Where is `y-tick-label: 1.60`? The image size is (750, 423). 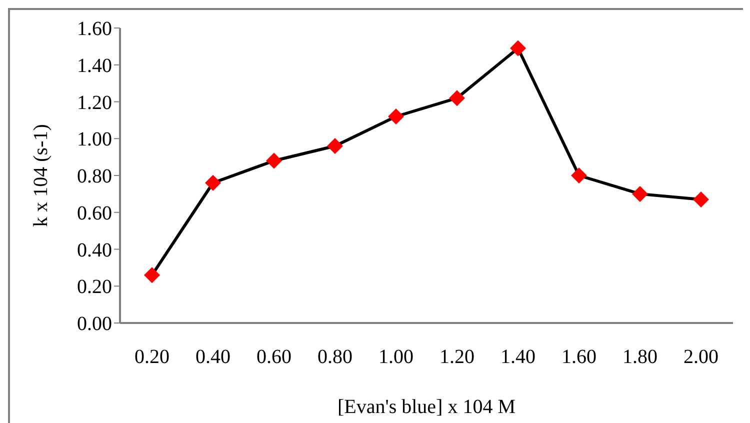
y-tick-label: 1.60 is located at coordinates (94, 29).